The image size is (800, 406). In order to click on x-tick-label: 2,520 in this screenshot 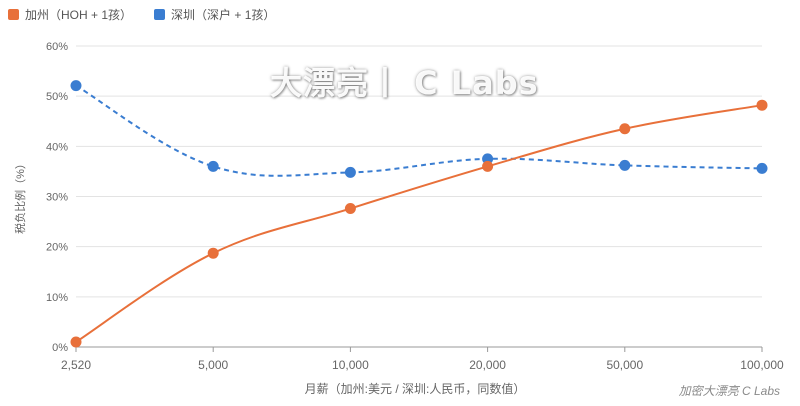, I will do `click(76, 365)`.